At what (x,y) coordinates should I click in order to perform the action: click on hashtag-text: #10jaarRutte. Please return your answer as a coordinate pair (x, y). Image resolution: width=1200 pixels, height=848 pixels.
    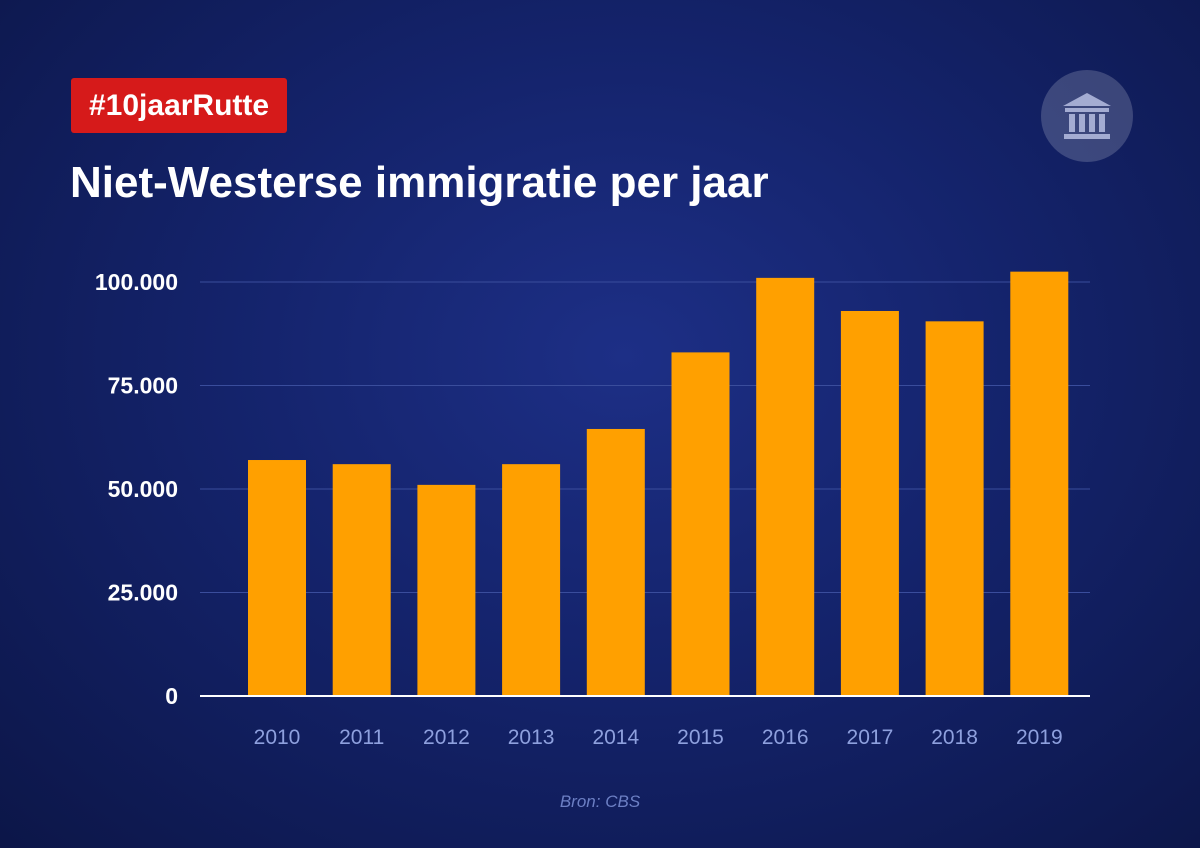
    Looking at the image, I should click on (179, 105).